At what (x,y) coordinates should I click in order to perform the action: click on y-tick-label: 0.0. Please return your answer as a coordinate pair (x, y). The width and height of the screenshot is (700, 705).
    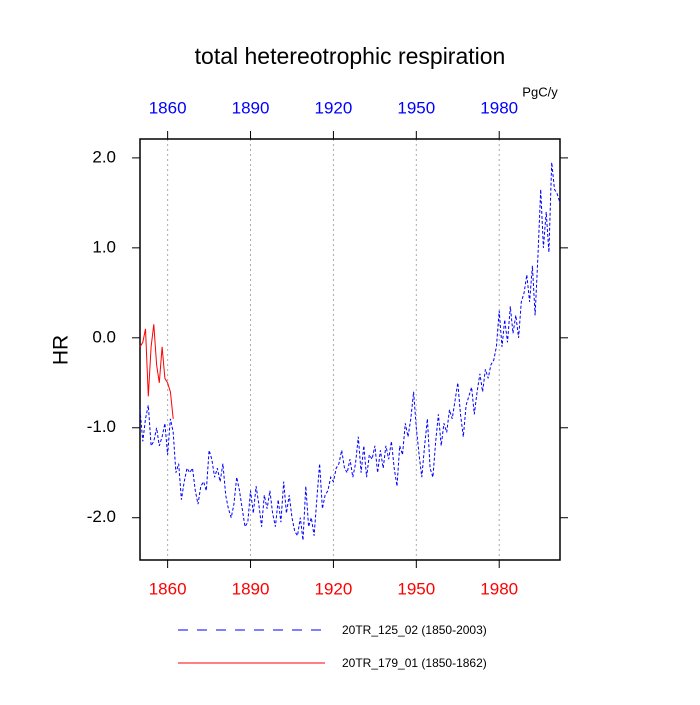
    Looking at the image, I should click on (104, 336).